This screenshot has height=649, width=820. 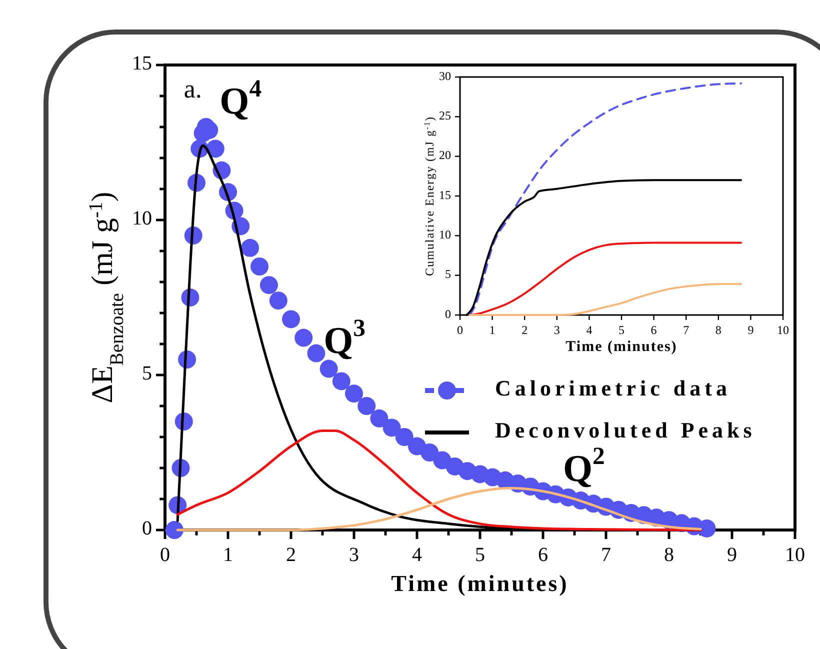 What do you see at coordinates (583, 466) in the screenshot?
I see `annotation: Q$^{2}$` at bounding box center [583, 466].